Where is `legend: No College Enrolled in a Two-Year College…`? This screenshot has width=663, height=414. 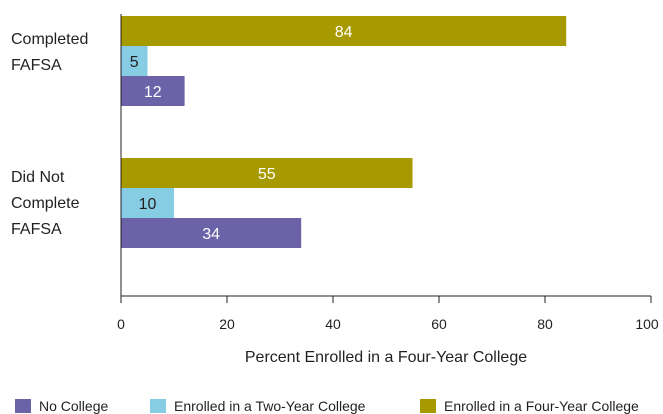
legend: No College Enrolled in a Two-Year College… is located at coordinates (327, 406).